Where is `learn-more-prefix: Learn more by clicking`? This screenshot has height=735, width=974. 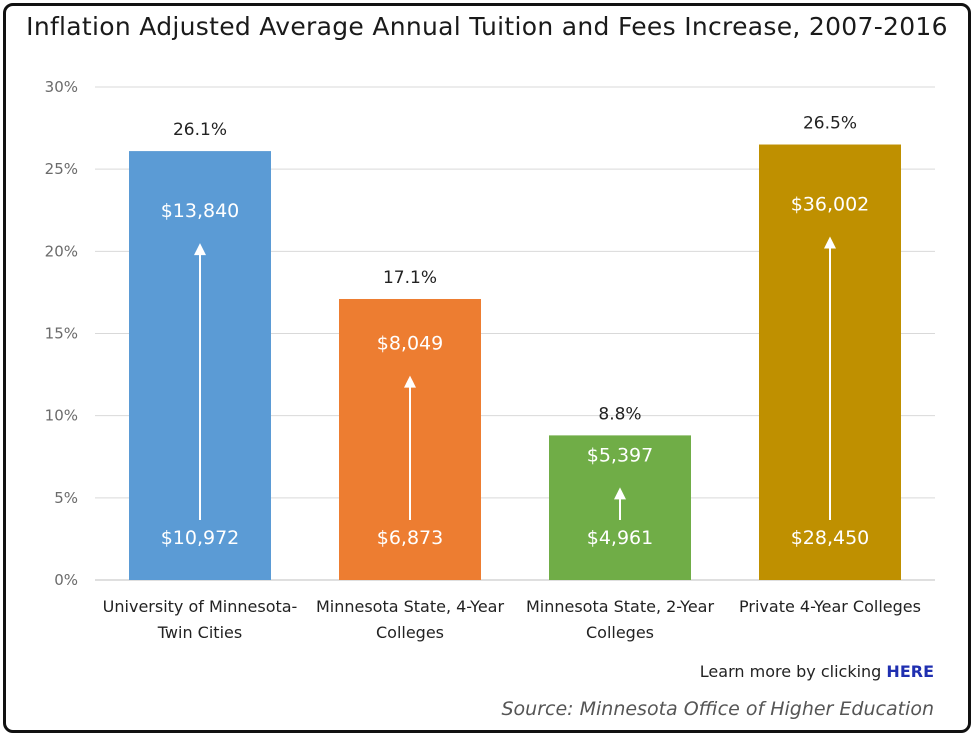 learn-more-prefix: Learn more by clicking is located at coordinates (793, 671).